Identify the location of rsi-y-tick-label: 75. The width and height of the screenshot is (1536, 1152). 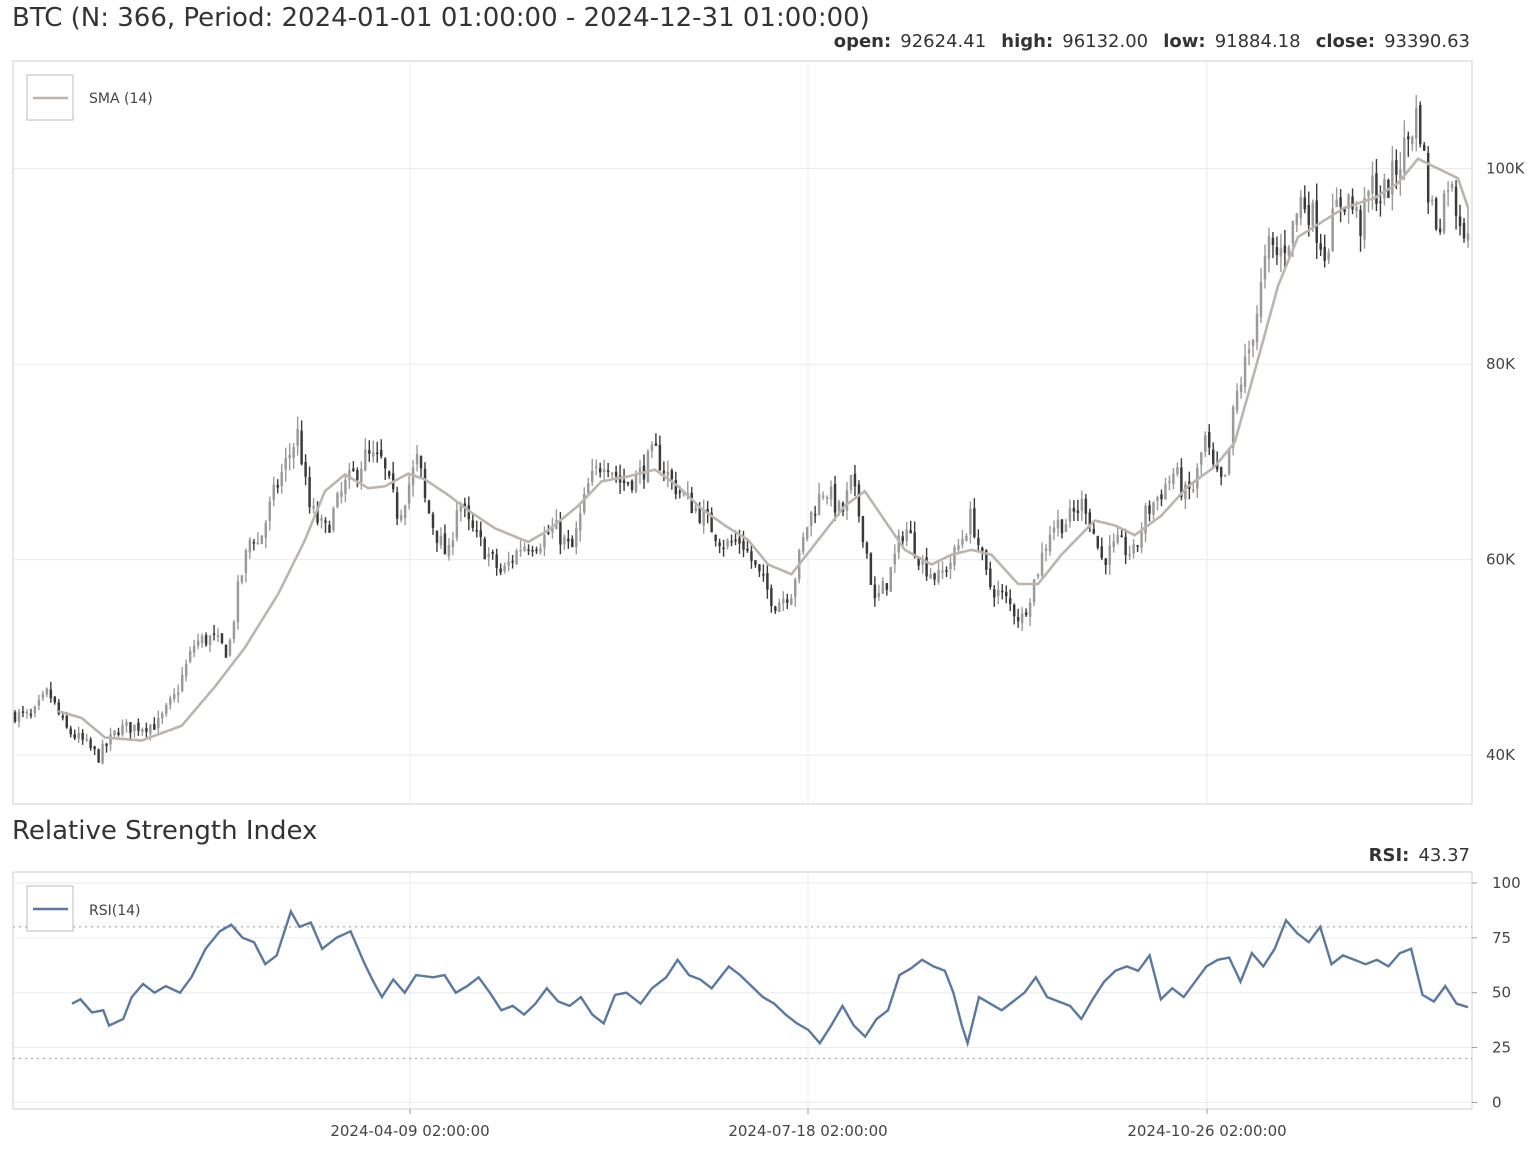
(1501, 938).